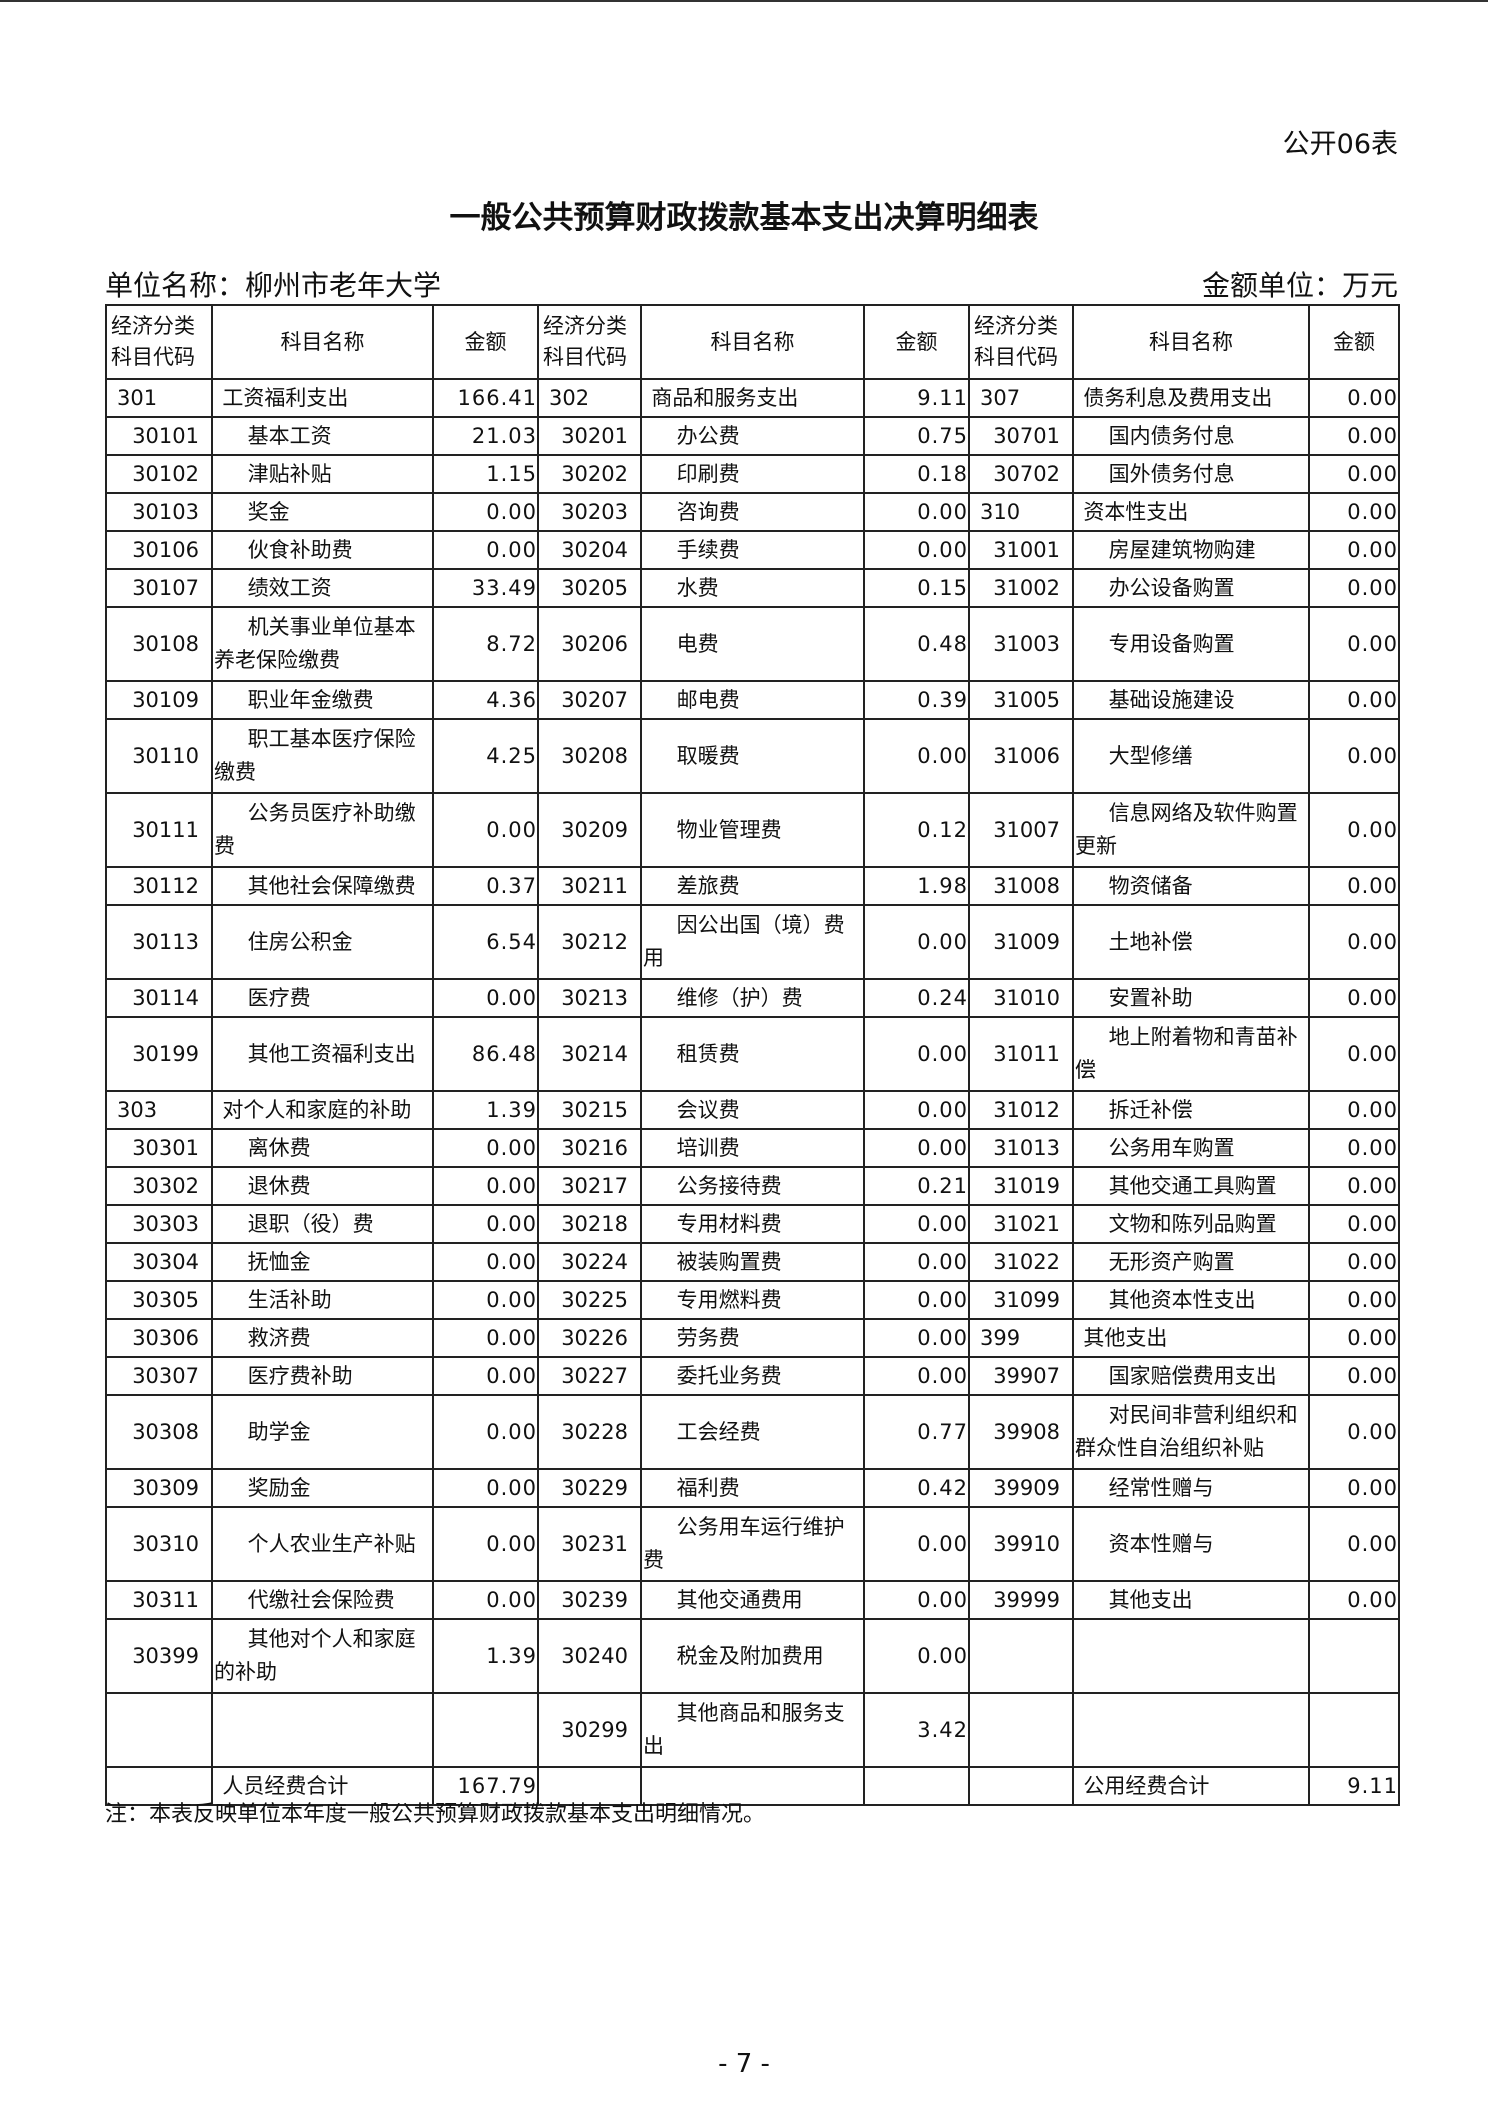 The width and height of the screenshot is (1488, 2104). I want to click on cell-code: 30208, so click(589, 756).